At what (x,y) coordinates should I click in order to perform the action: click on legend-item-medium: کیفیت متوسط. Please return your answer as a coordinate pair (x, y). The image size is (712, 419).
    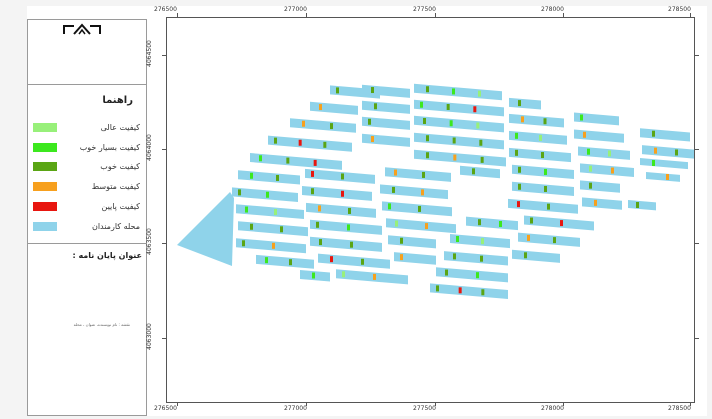
    Looking at the image, I should click on (87, 187).